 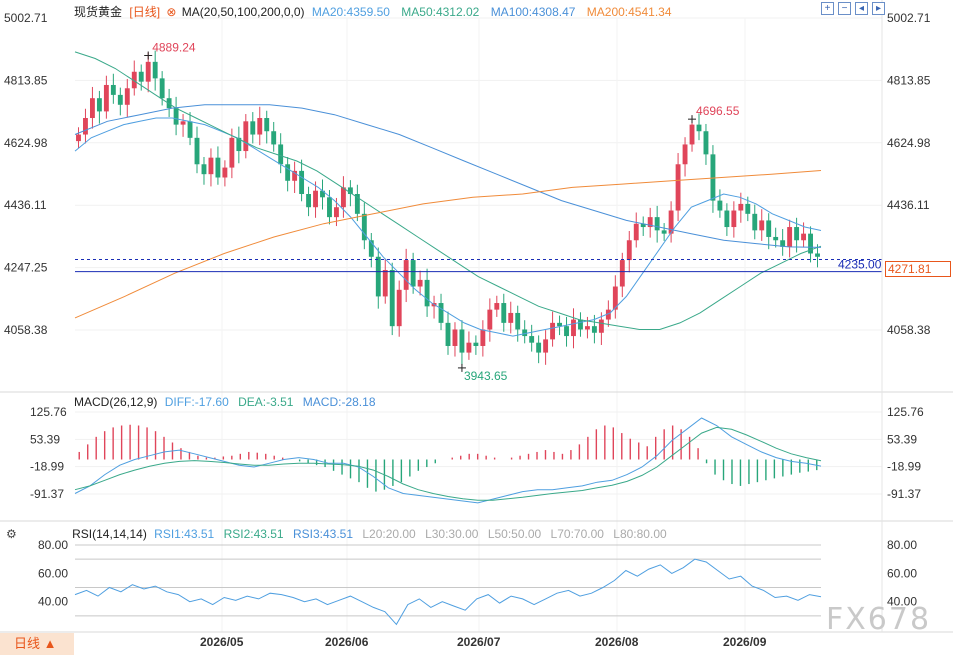 I want to click on zoom-in-button: +, so click(x=827, y=8).